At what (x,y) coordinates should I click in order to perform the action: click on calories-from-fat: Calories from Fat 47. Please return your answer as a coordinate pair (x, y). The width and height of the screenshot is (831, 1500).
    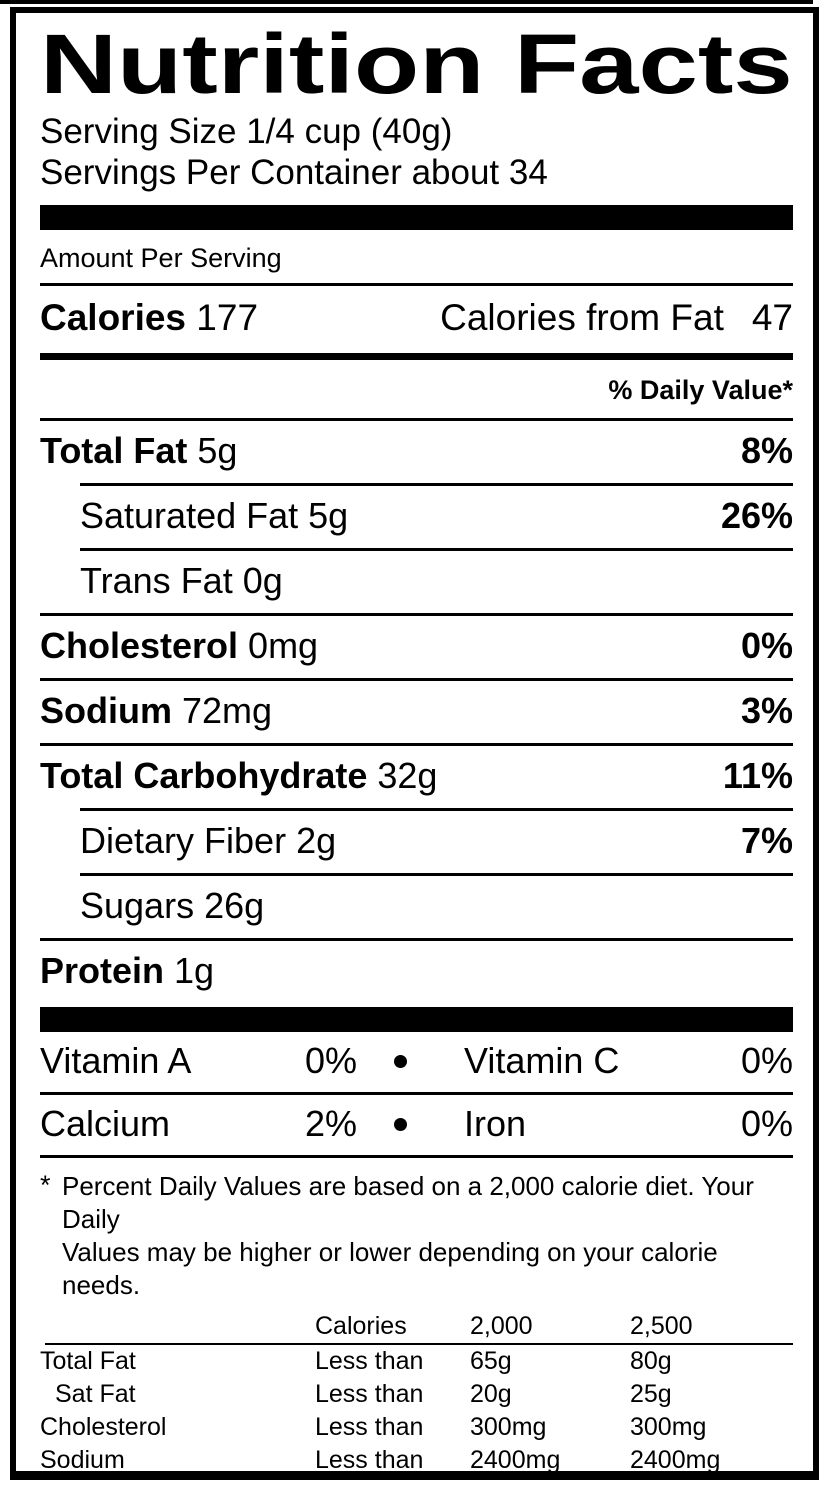
    Looking at the image, I should click on (616, 318).